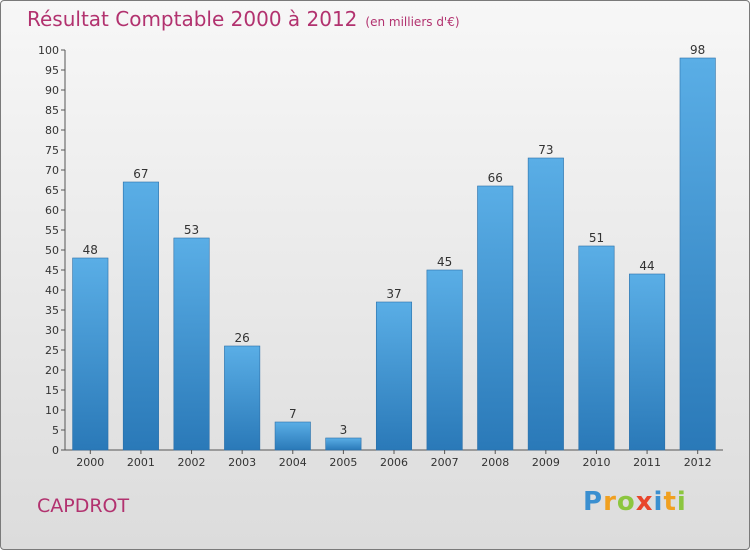  What do you see at coordinates (52, 290) in the screenshot?
I see `y-tick-label: 40` at bounding box center [52, 290].